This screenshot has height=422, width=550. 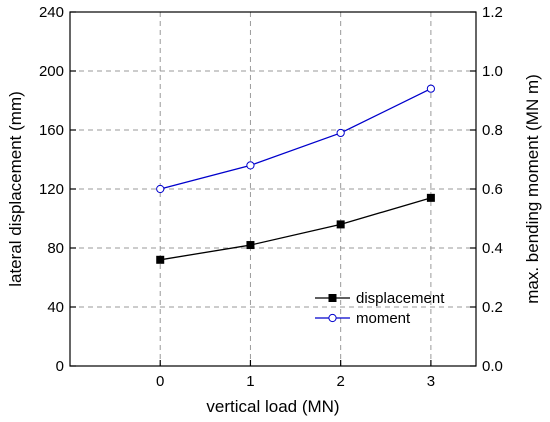 I want to click on series-moment, so click(x=295, y=139).